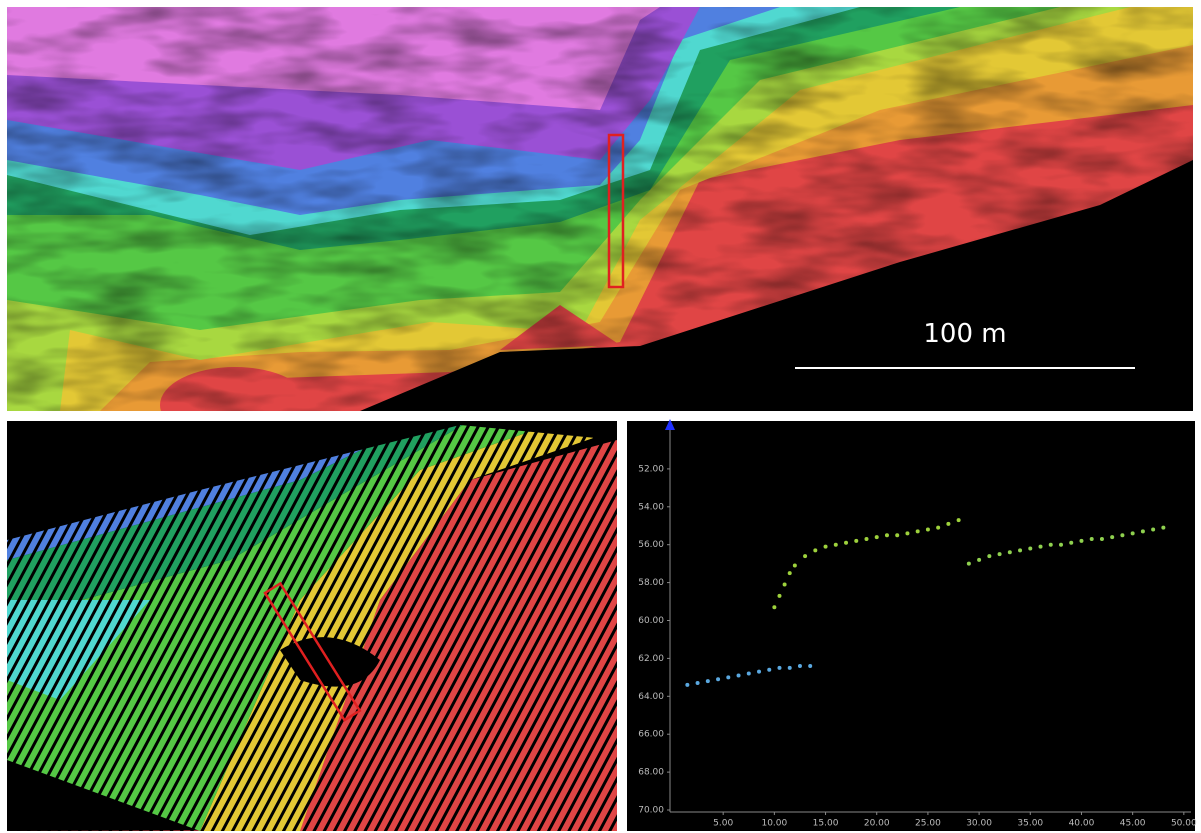 Image resolution: width=1201 pixels, height=833 pixels. Describe the element at coordinates (651, 507) in the screenshot. I see `y-tick-label: 54.00` at that location.